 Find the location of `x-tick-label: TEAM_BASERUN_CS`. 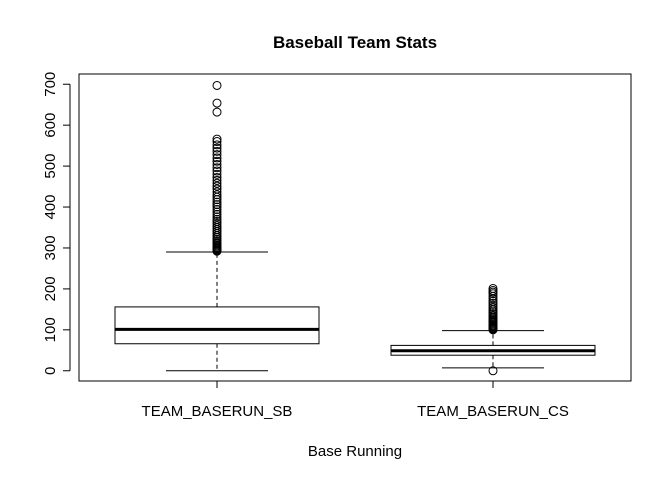

x-tick-label: TEAM_BASERUN_CS is located at coordinates (493, 411).